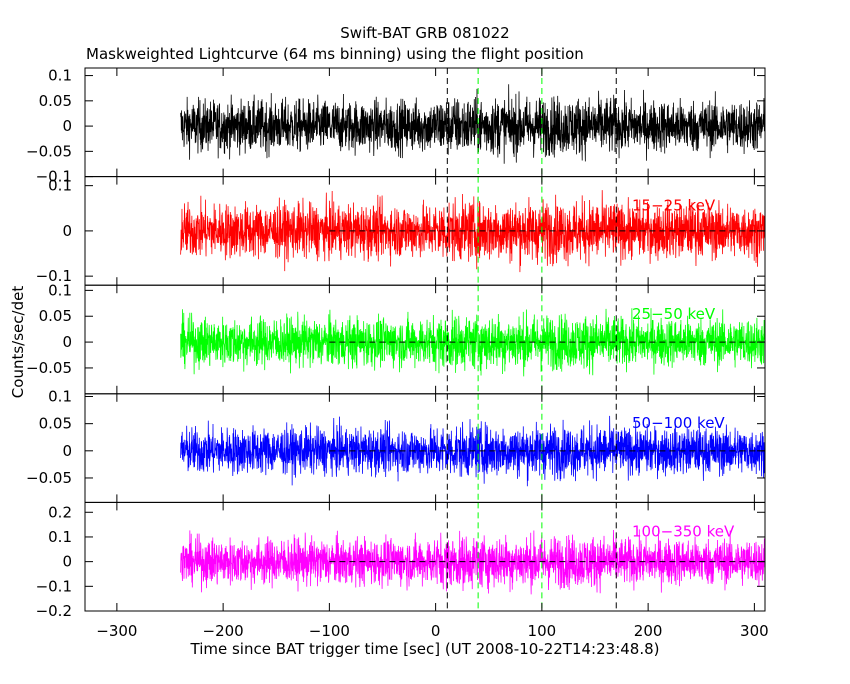  I want to click on band-label-3: 50−100 keV, so click(678, 423).